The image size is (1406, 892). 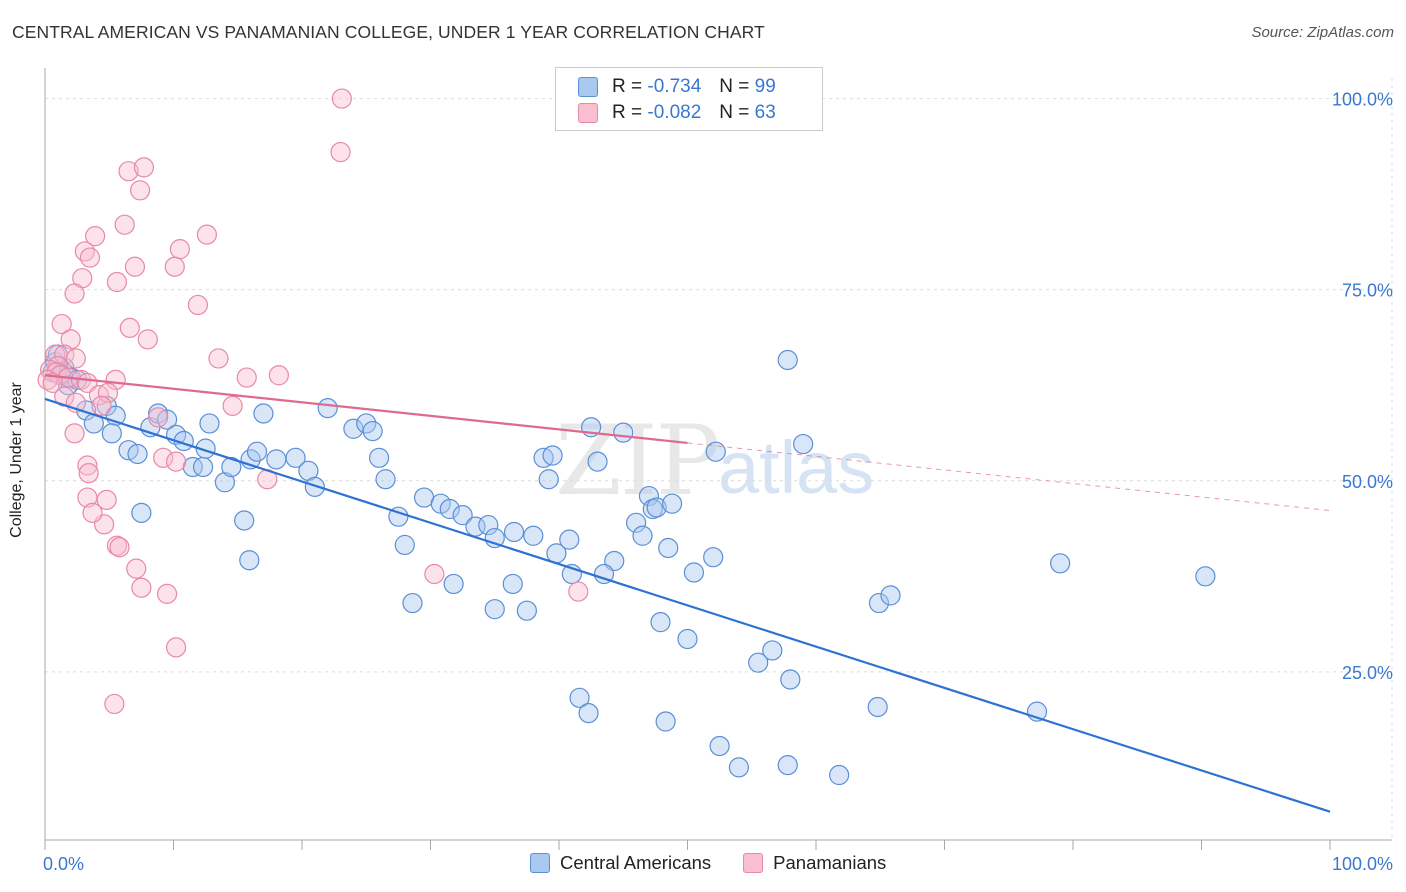 I want to click on trend-line-panamanians-extension, so click(x=1009, y=477).